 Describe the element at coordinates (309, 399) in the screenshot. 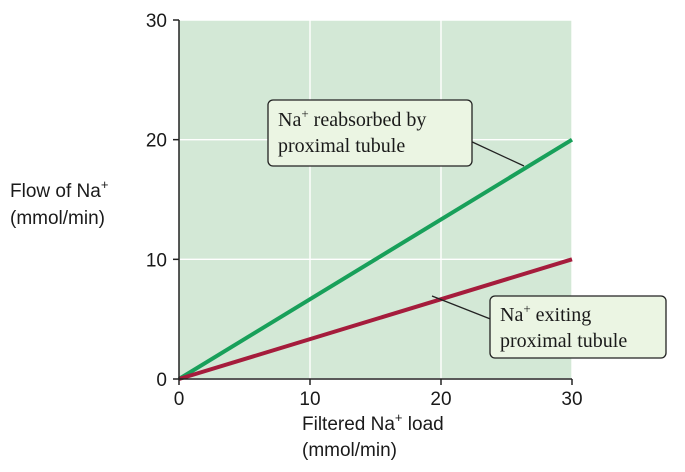

I see `x-tick-label: 10` at that location.